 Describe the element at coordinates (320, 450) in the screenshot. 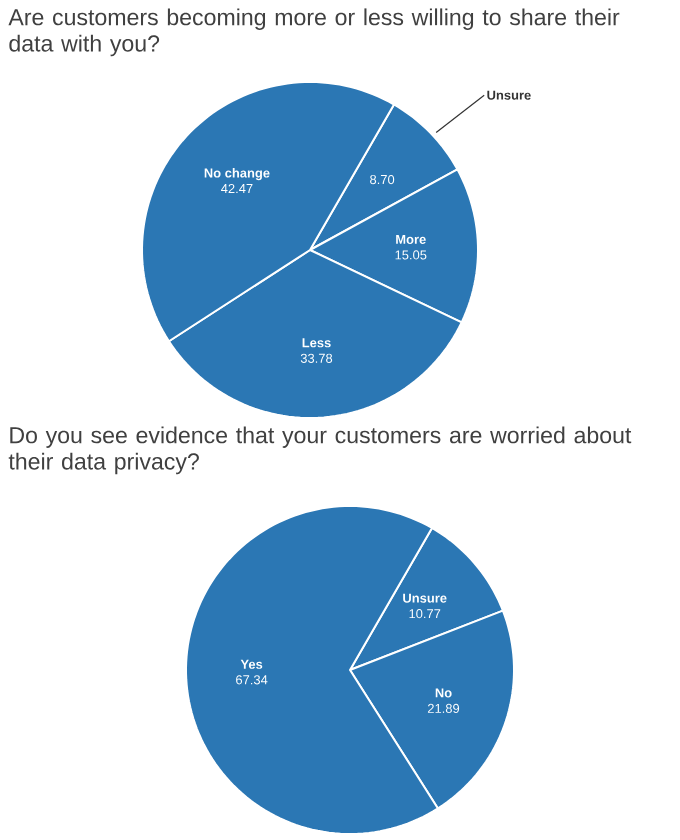

I see `chart-title: Do you see evidence that your customers are worried about their data privacy?` at that location.